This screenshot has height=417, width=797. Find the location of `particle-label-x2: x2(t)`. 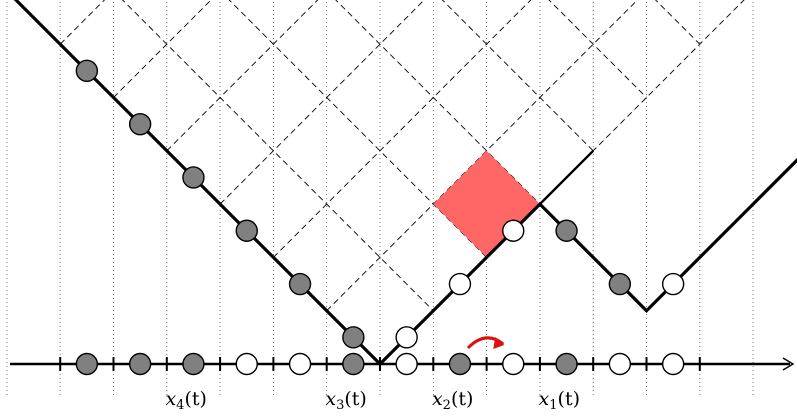

particle-label-x2: x2(t) is located at coordinates (452, 400).